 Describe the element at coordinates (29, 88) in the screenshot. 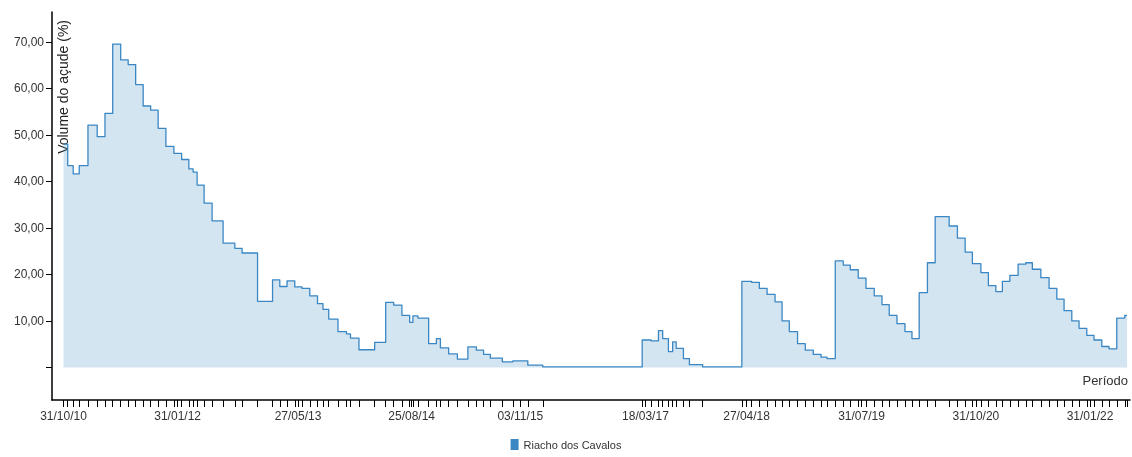

I see `y-tick-label: 60,00` at that location.